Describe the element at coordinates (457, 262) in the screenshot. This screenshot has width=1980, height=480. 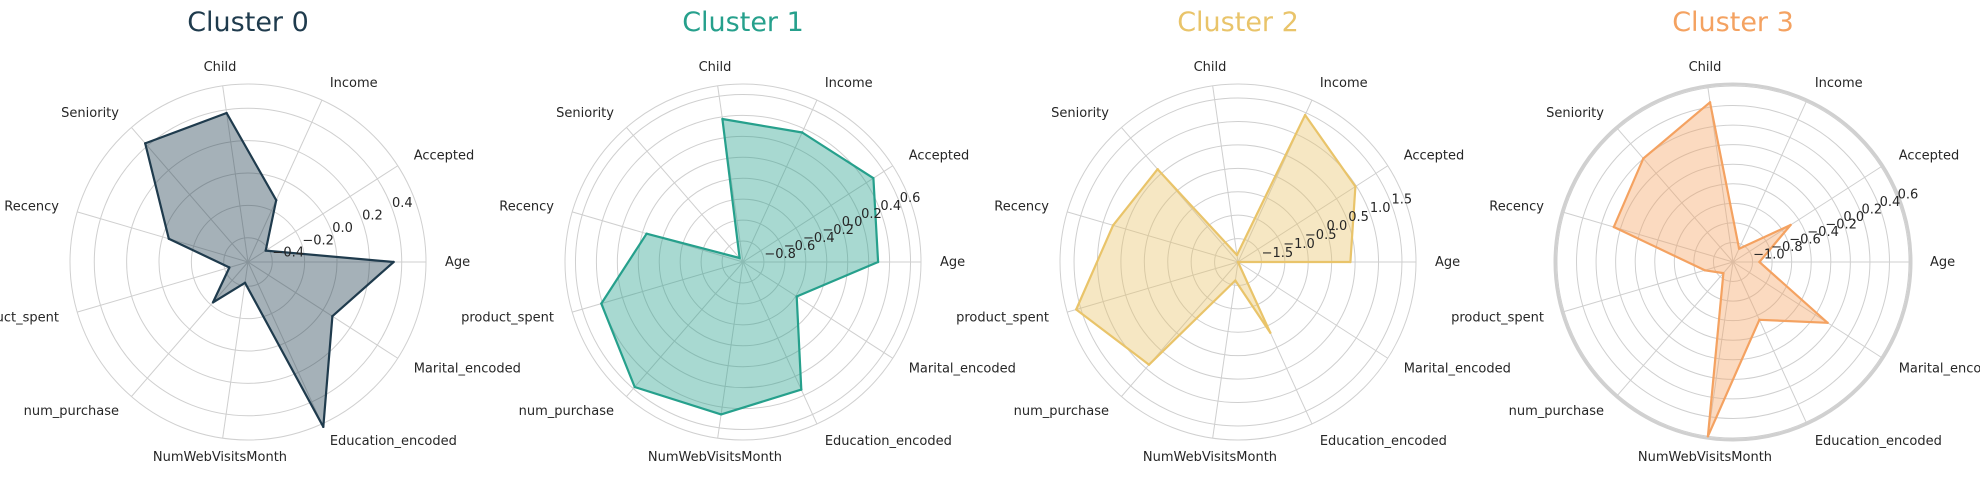
I see `category-label: Age` at that location.